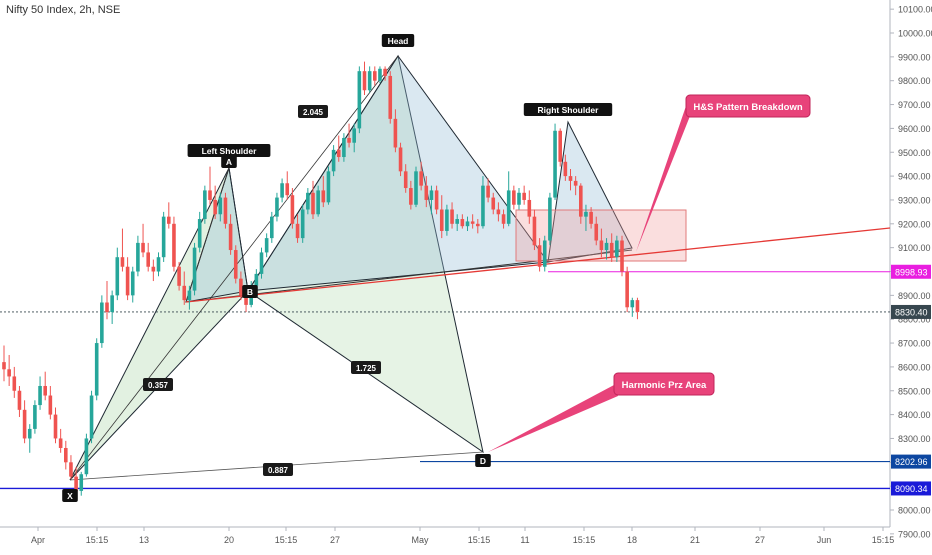  What do you see at coordinates (144, 540) in the screenshot?
I see `x-tick-label: 13` at bounding box center [144, 540].